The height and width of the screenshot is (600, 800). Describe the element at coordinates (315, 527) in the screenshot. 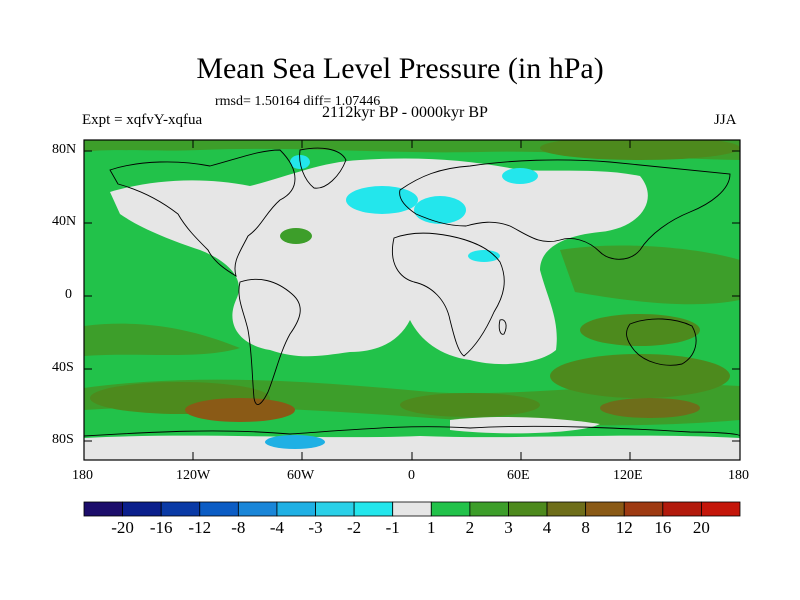

I see `colorbar-label-5: -3` at that location.